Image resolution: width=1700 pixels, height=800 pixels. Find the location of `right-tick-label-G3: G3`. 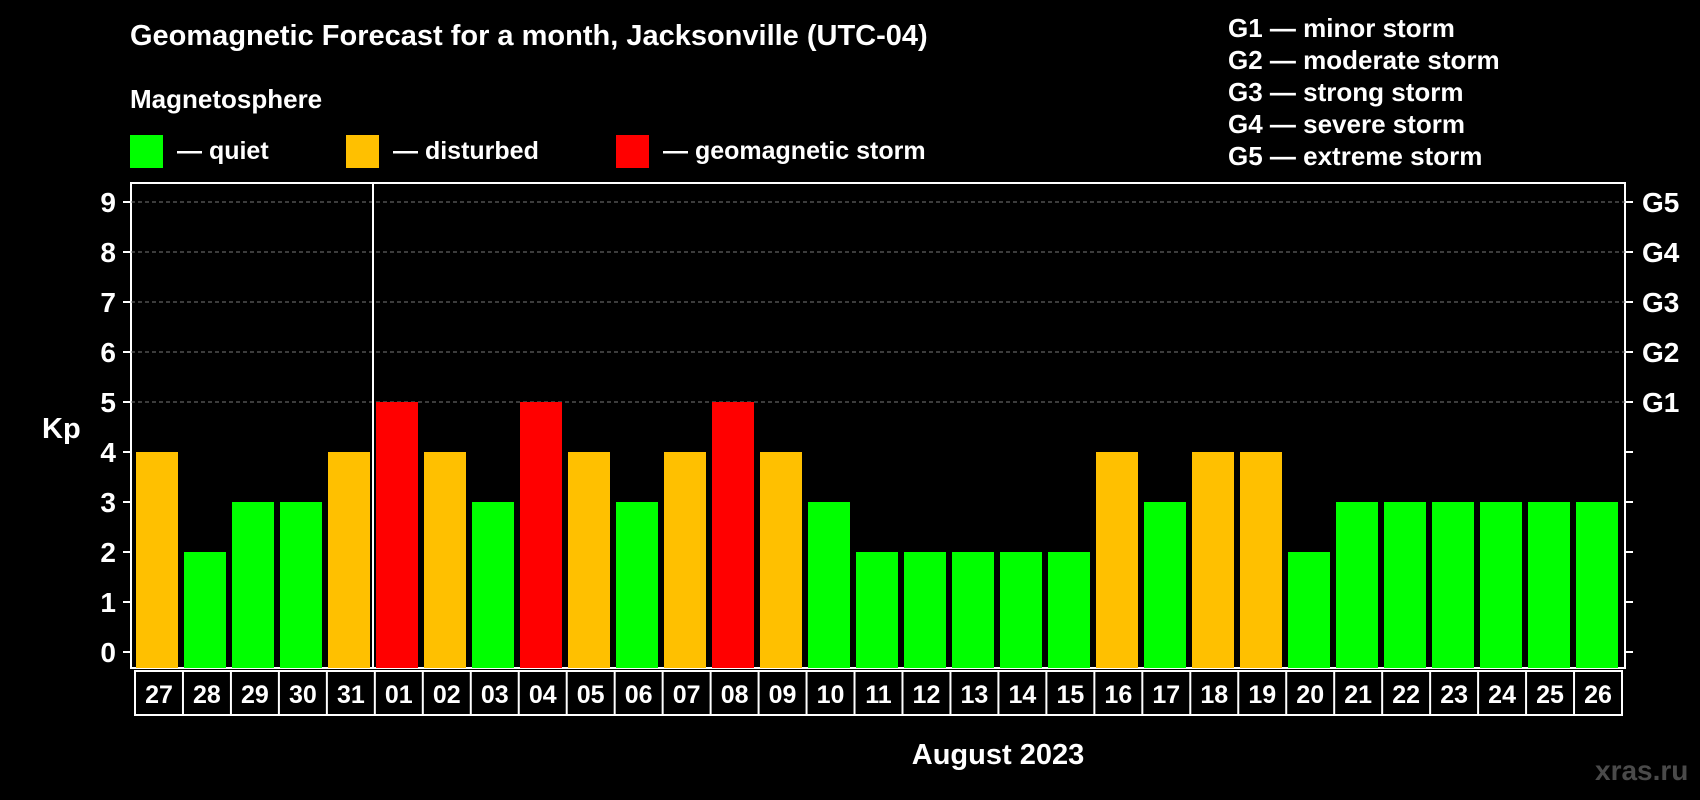

right-tick-label-G3: G3 is located at coordinates (1660, 302).